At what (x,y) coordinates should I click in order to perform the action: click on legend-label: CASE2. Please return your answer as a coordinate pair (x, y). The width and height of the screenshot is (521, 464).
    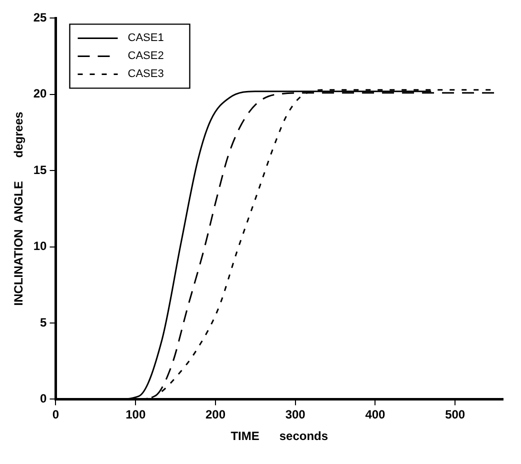
    Looking at the image, I should click on (146, 56).